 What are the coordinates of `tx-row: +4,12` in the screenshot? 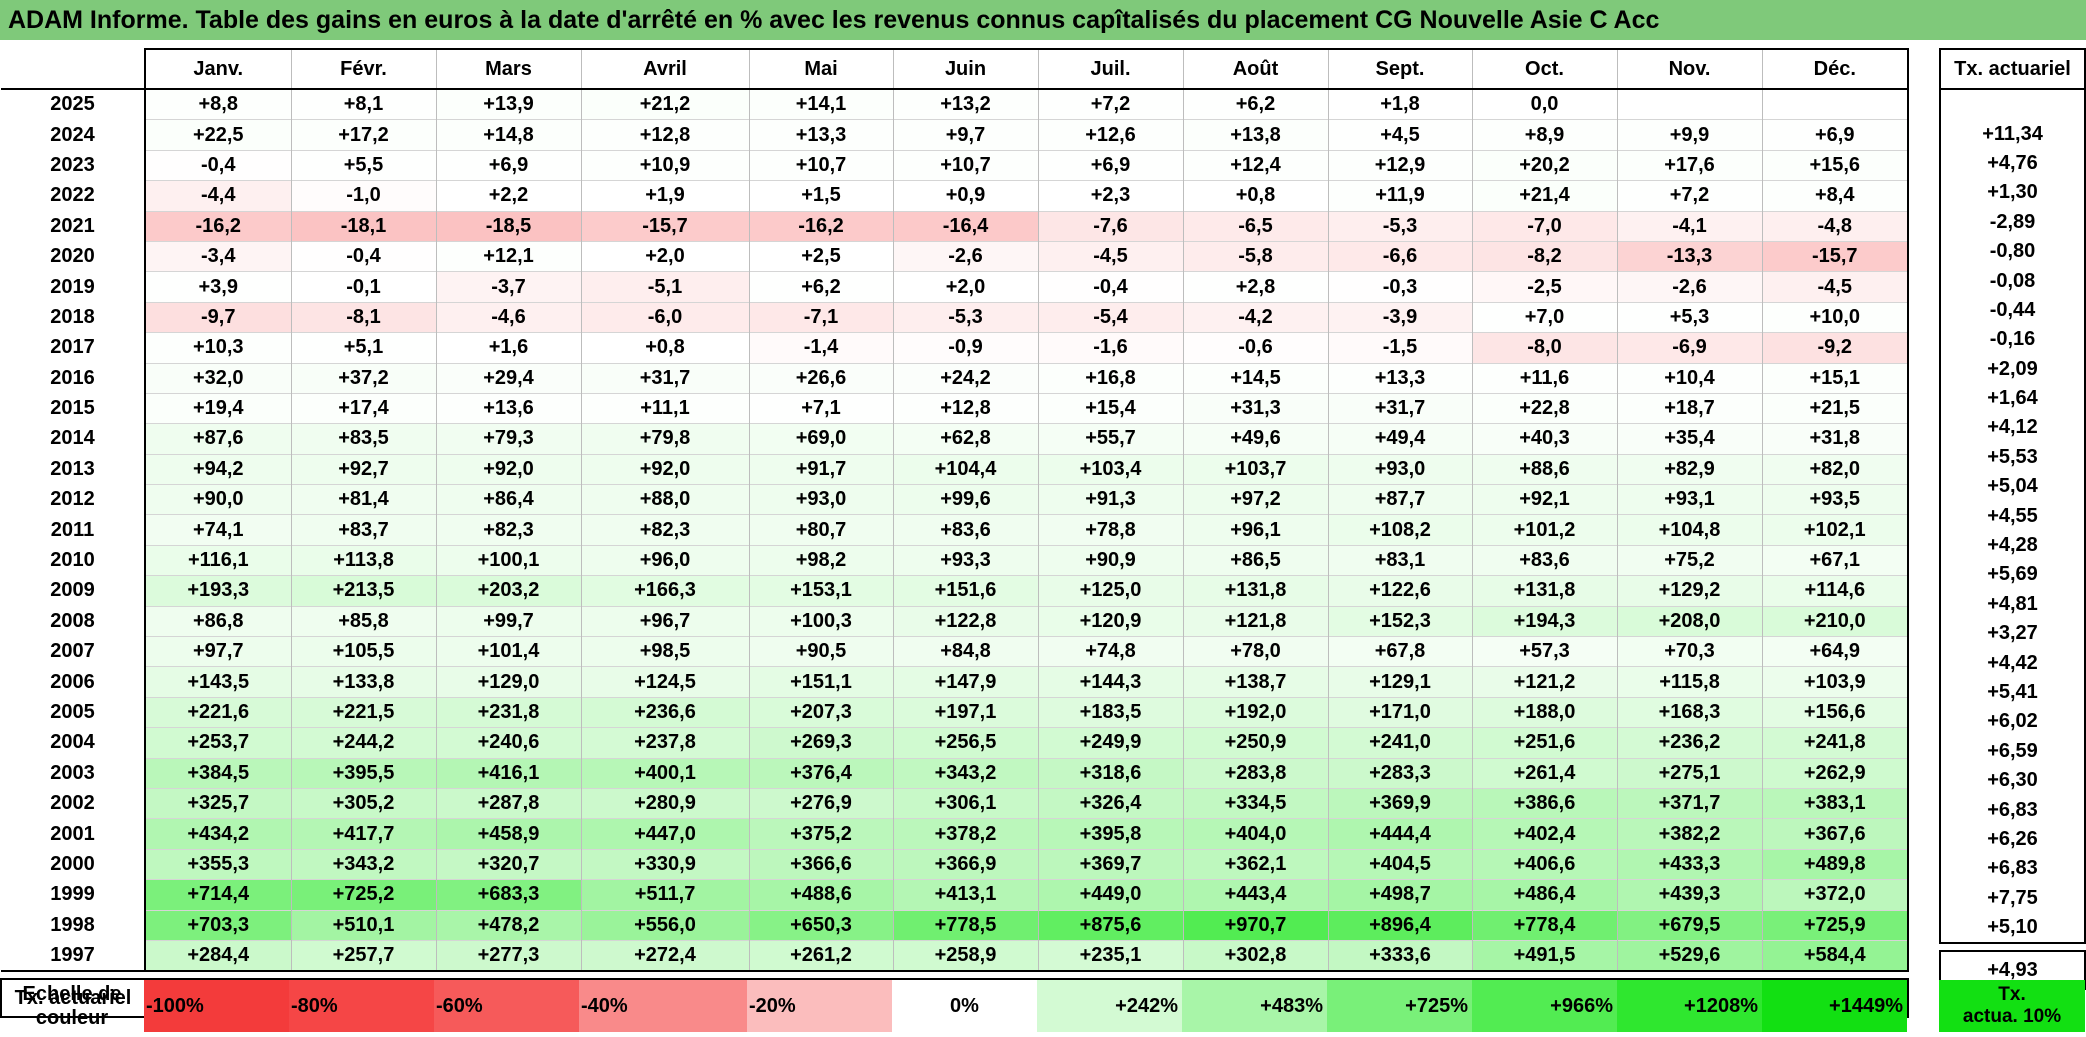 It's located at (2012, 428).